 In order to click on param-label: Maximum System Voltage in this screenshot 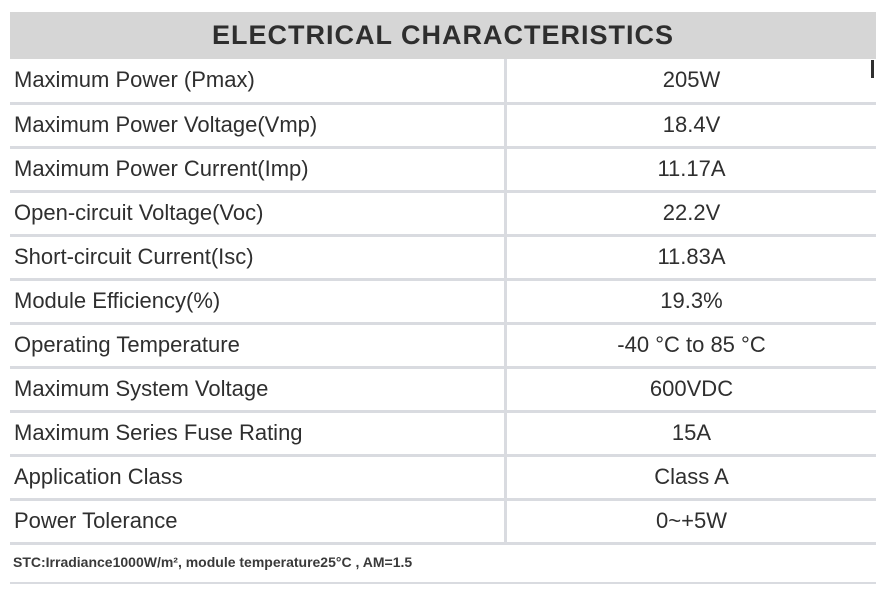, I will do `click(258, 390)`.